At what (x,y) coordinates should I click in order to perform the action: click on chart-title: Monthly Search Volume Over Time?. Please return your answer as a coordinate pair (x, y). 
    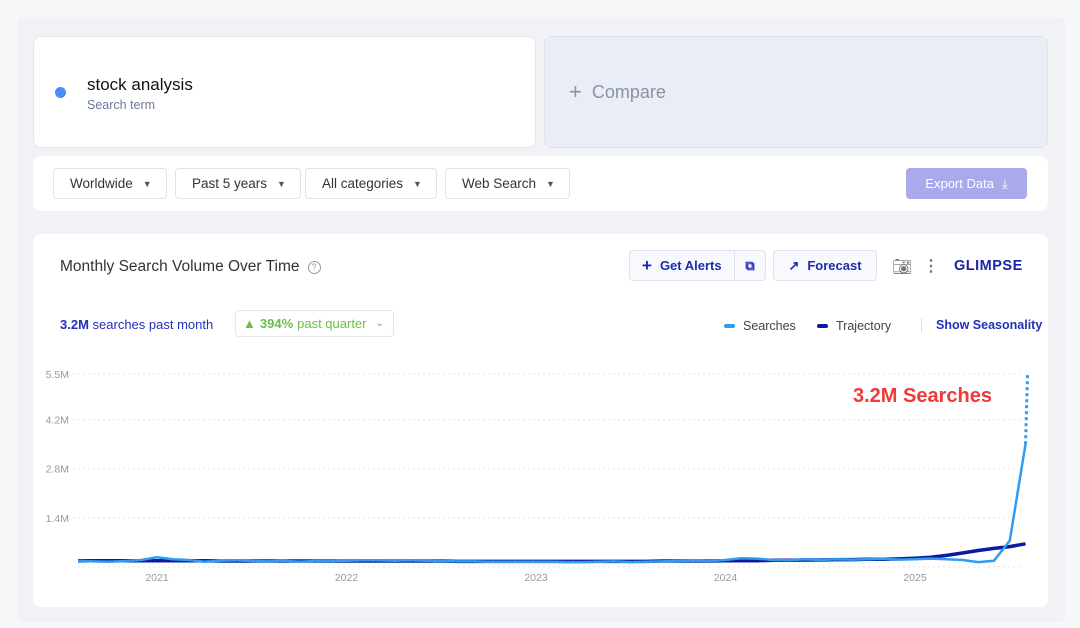
    Looking at the image, I should click on (190, 267).